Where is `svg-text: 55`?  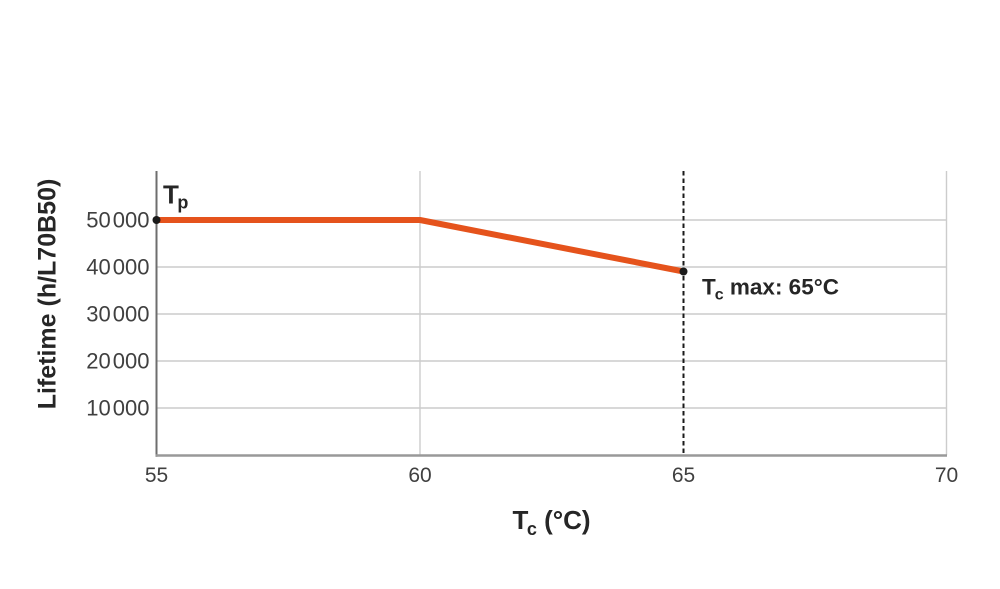 svg-text: 55 is located at coordinates (156, 475).